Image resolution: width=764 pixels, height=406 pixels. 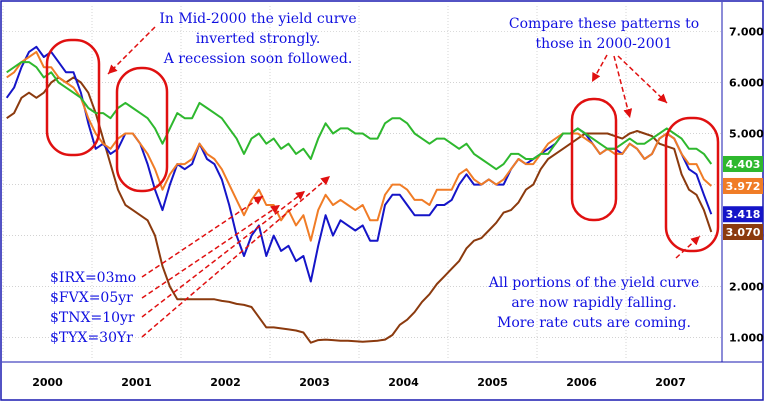 What do you see at coordinates (136, 382) in the screenshot?
I see `x-tick-label: 2001` at bounding box center [136, 382].